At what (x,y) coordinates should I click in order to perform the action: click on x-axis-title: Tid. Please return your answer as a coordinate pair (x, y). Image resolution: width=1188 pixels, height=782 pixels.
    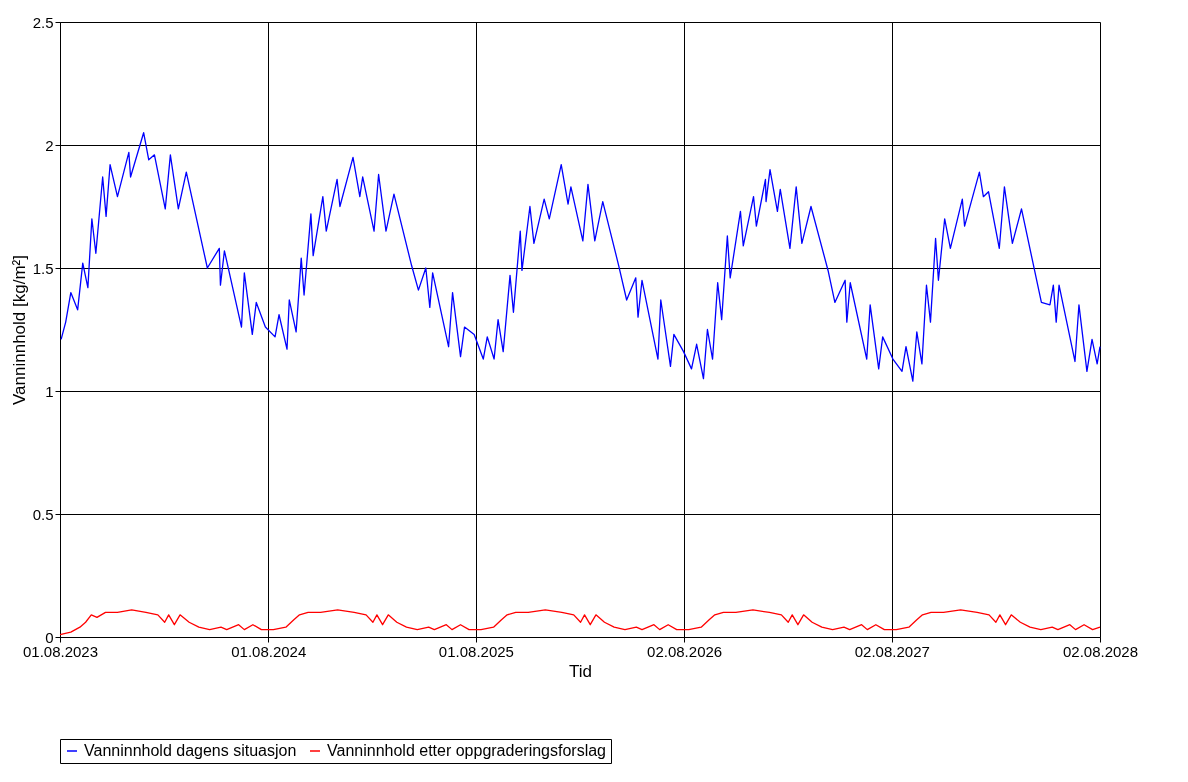
    Looking at the image, I should click on (580, 671).